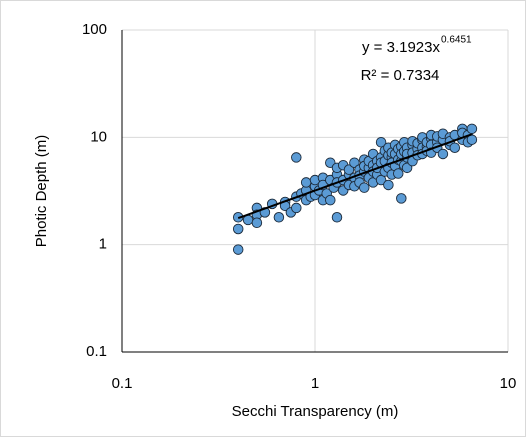 The image size is (526, 442). I want to click on x-tick-label: 10, so click(508, 383).